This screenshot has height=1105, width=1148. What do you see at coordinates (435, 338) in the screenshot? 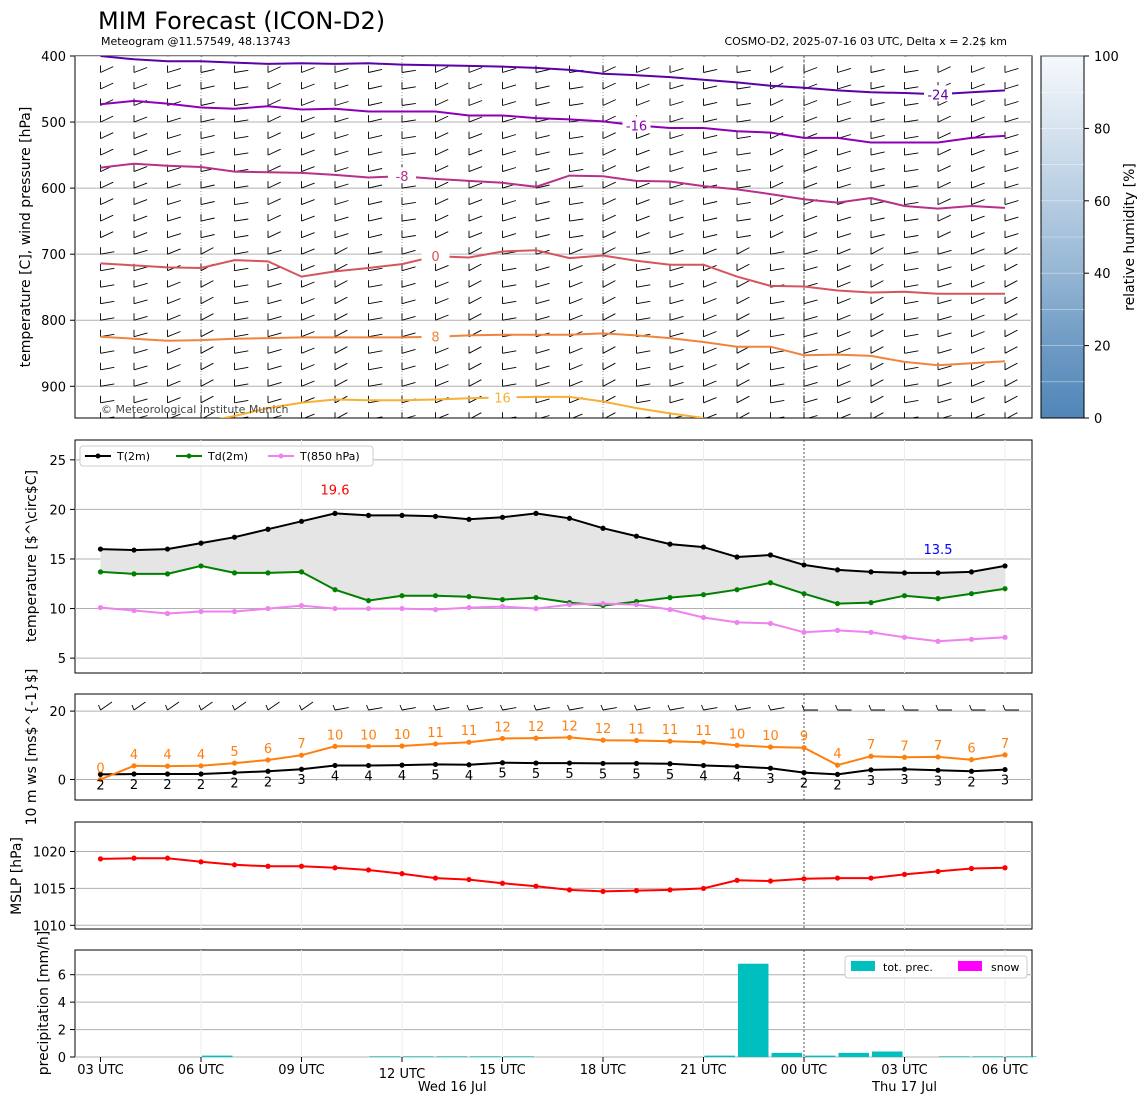
I see `isotherm-label: 8` at bounding box center [435, 338].